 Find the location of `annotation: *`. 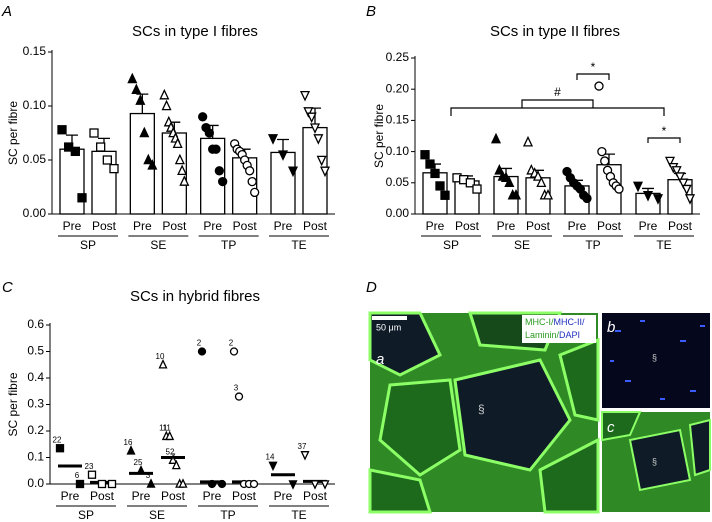

annotation: * is located at coordinates (593, 67).